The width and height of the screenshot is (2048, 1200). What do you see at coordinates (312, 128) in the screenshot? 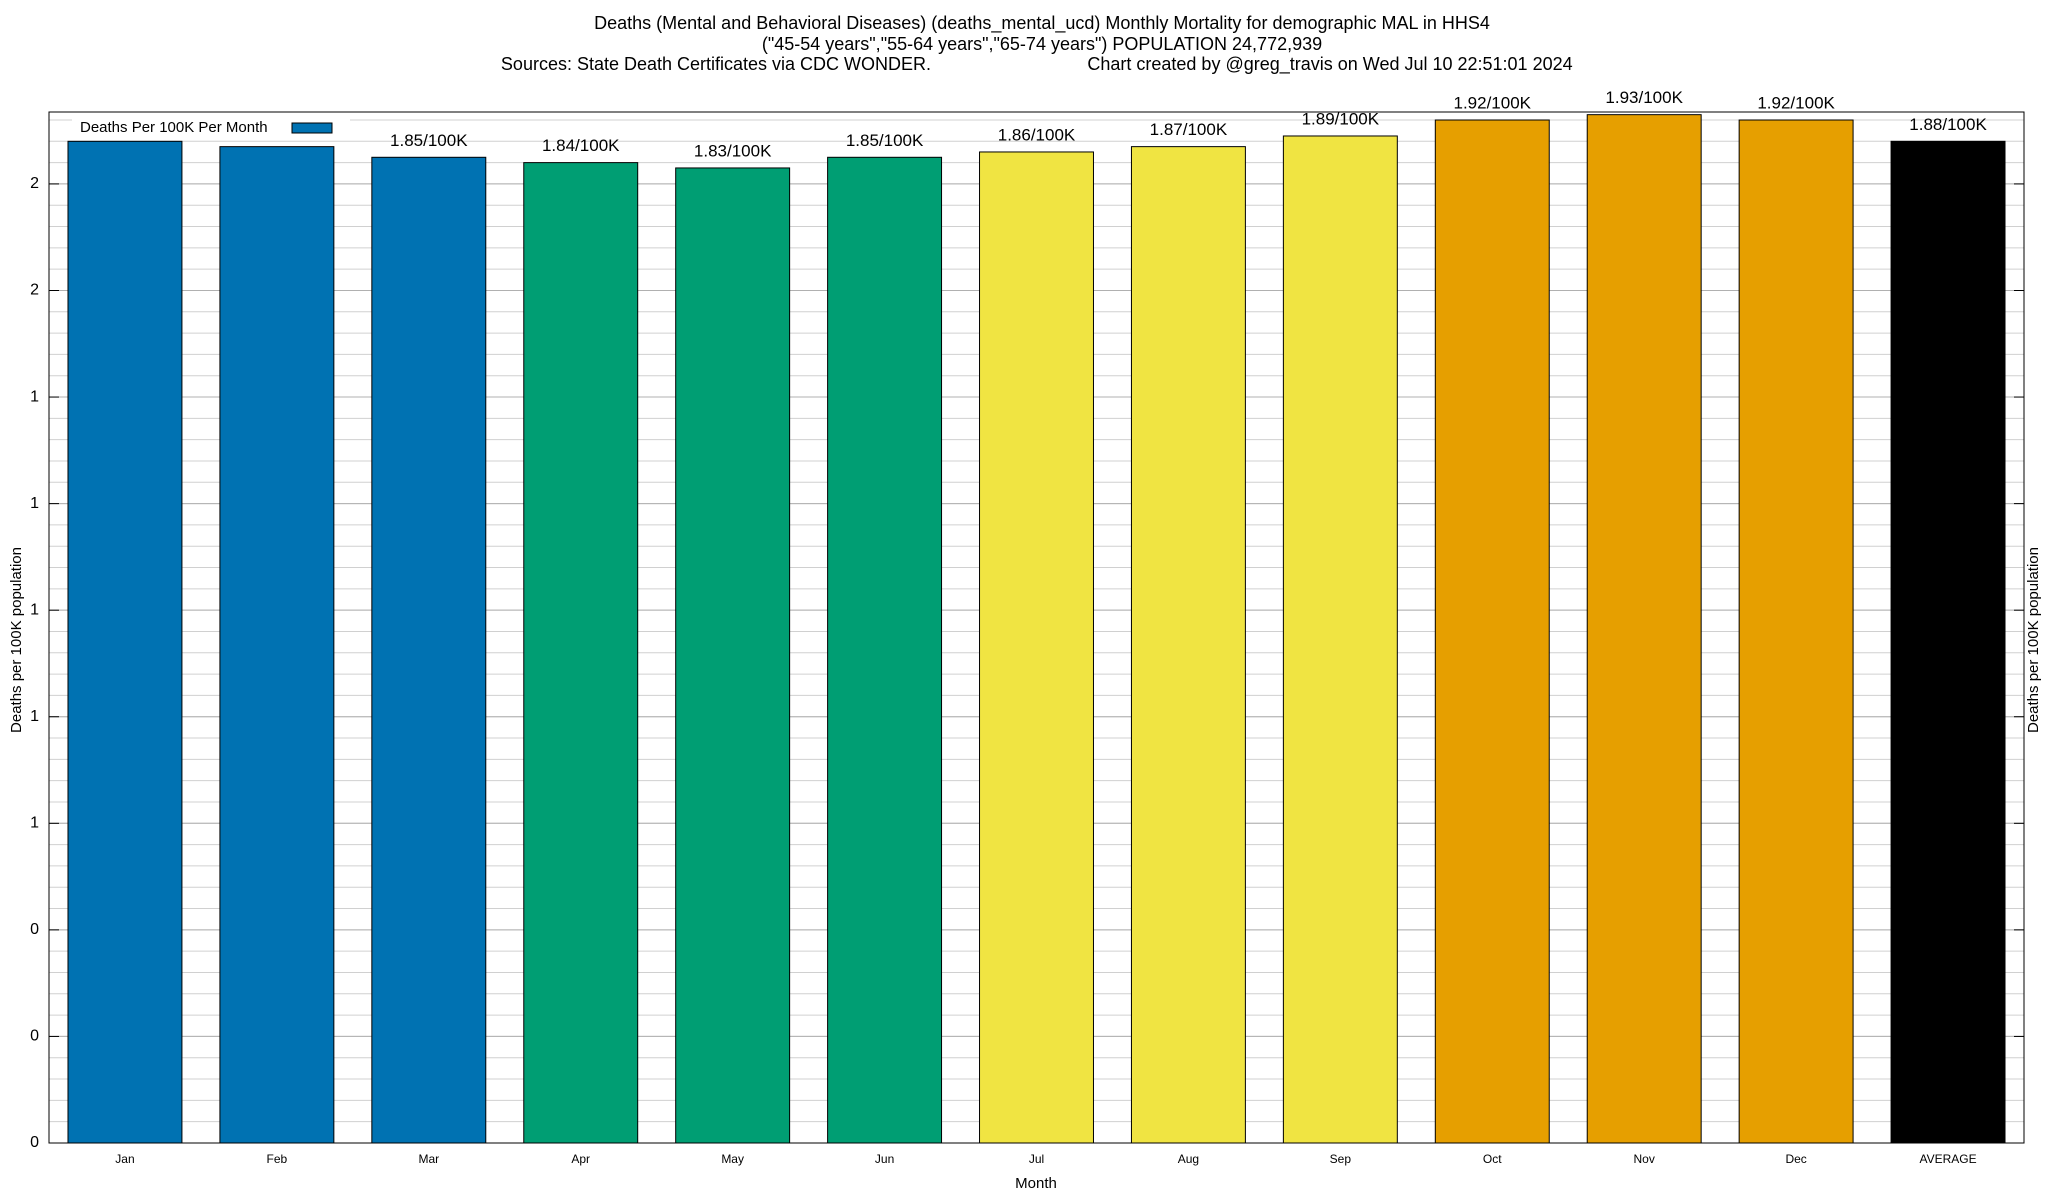
I see `legend-swatch` at bounding box center [312, 128].